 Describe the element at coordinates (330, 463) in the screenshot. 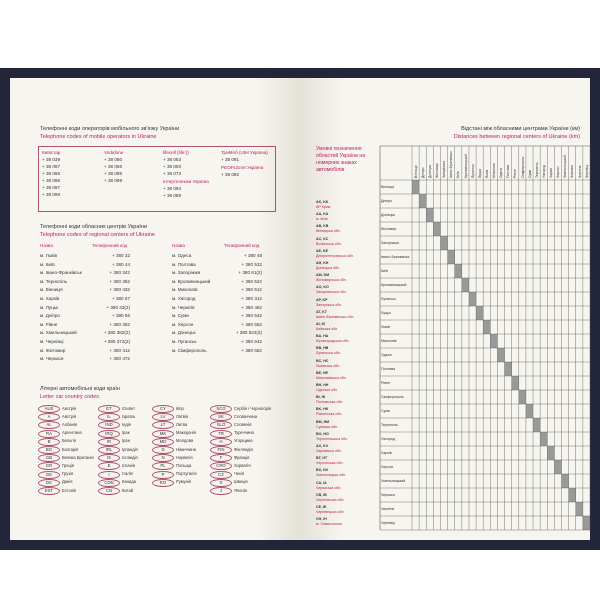

I see `plate-region: Херсонська обл.` at that location.